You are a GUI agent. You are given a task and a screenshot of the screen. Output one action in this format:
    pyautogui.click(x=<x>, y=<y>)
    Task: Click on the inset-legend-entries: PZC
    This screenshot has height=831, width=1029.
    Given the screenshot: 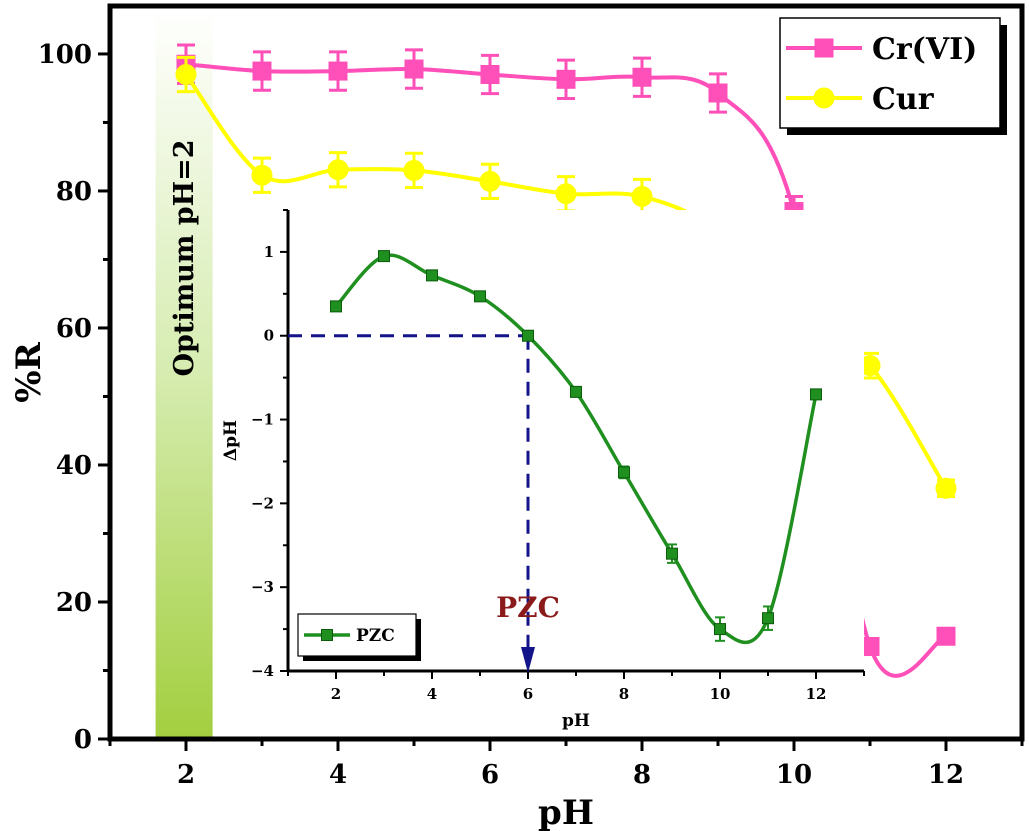 What is the action you would take?
    pyautogui.click(x=349, y=636)
    